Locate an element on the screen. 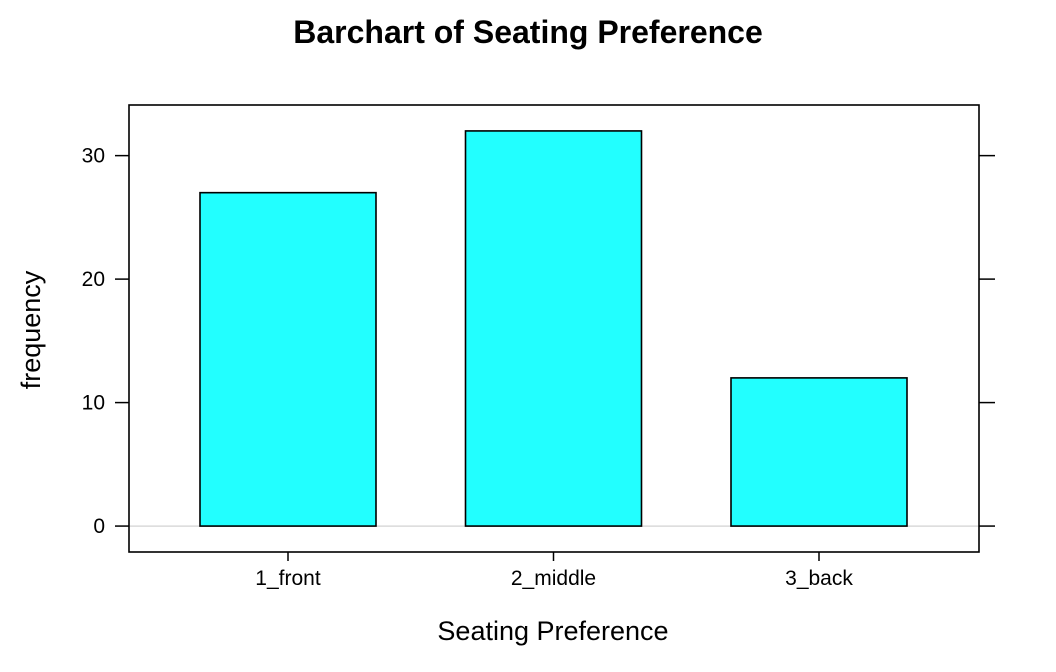  y-axis-label: frequency is located at coordinates (31, 329).